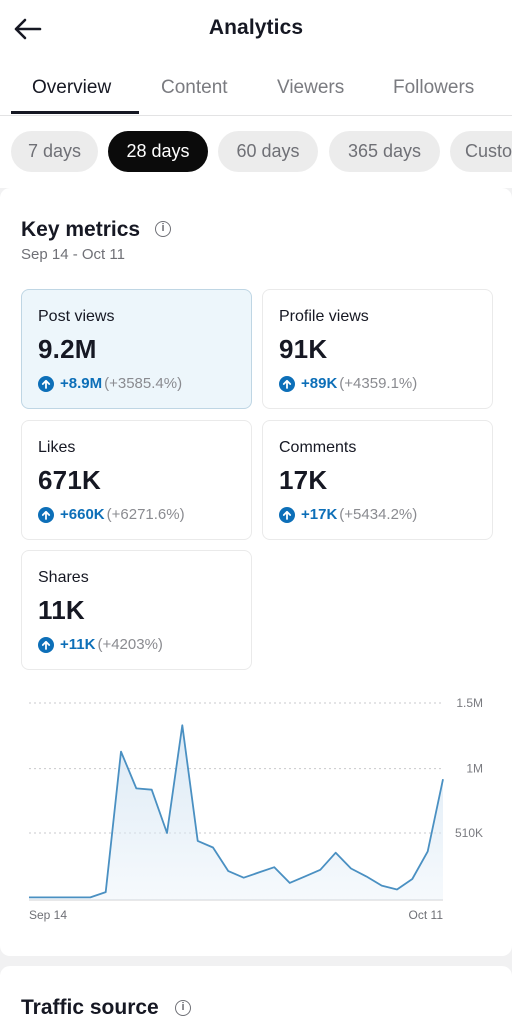 This screenshot has height=1026, width=512. What do you see at coordinates (158, 151) in the screenshot?
I see `range-chip-28-days: 28 days` at bounding box center [158, 151].